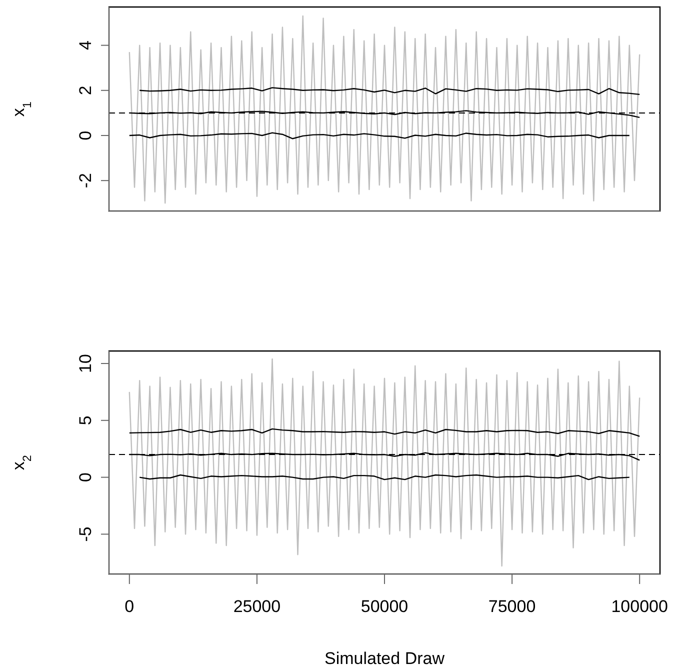  I want to click on x-tick-label: 75000, so click(512, 606).